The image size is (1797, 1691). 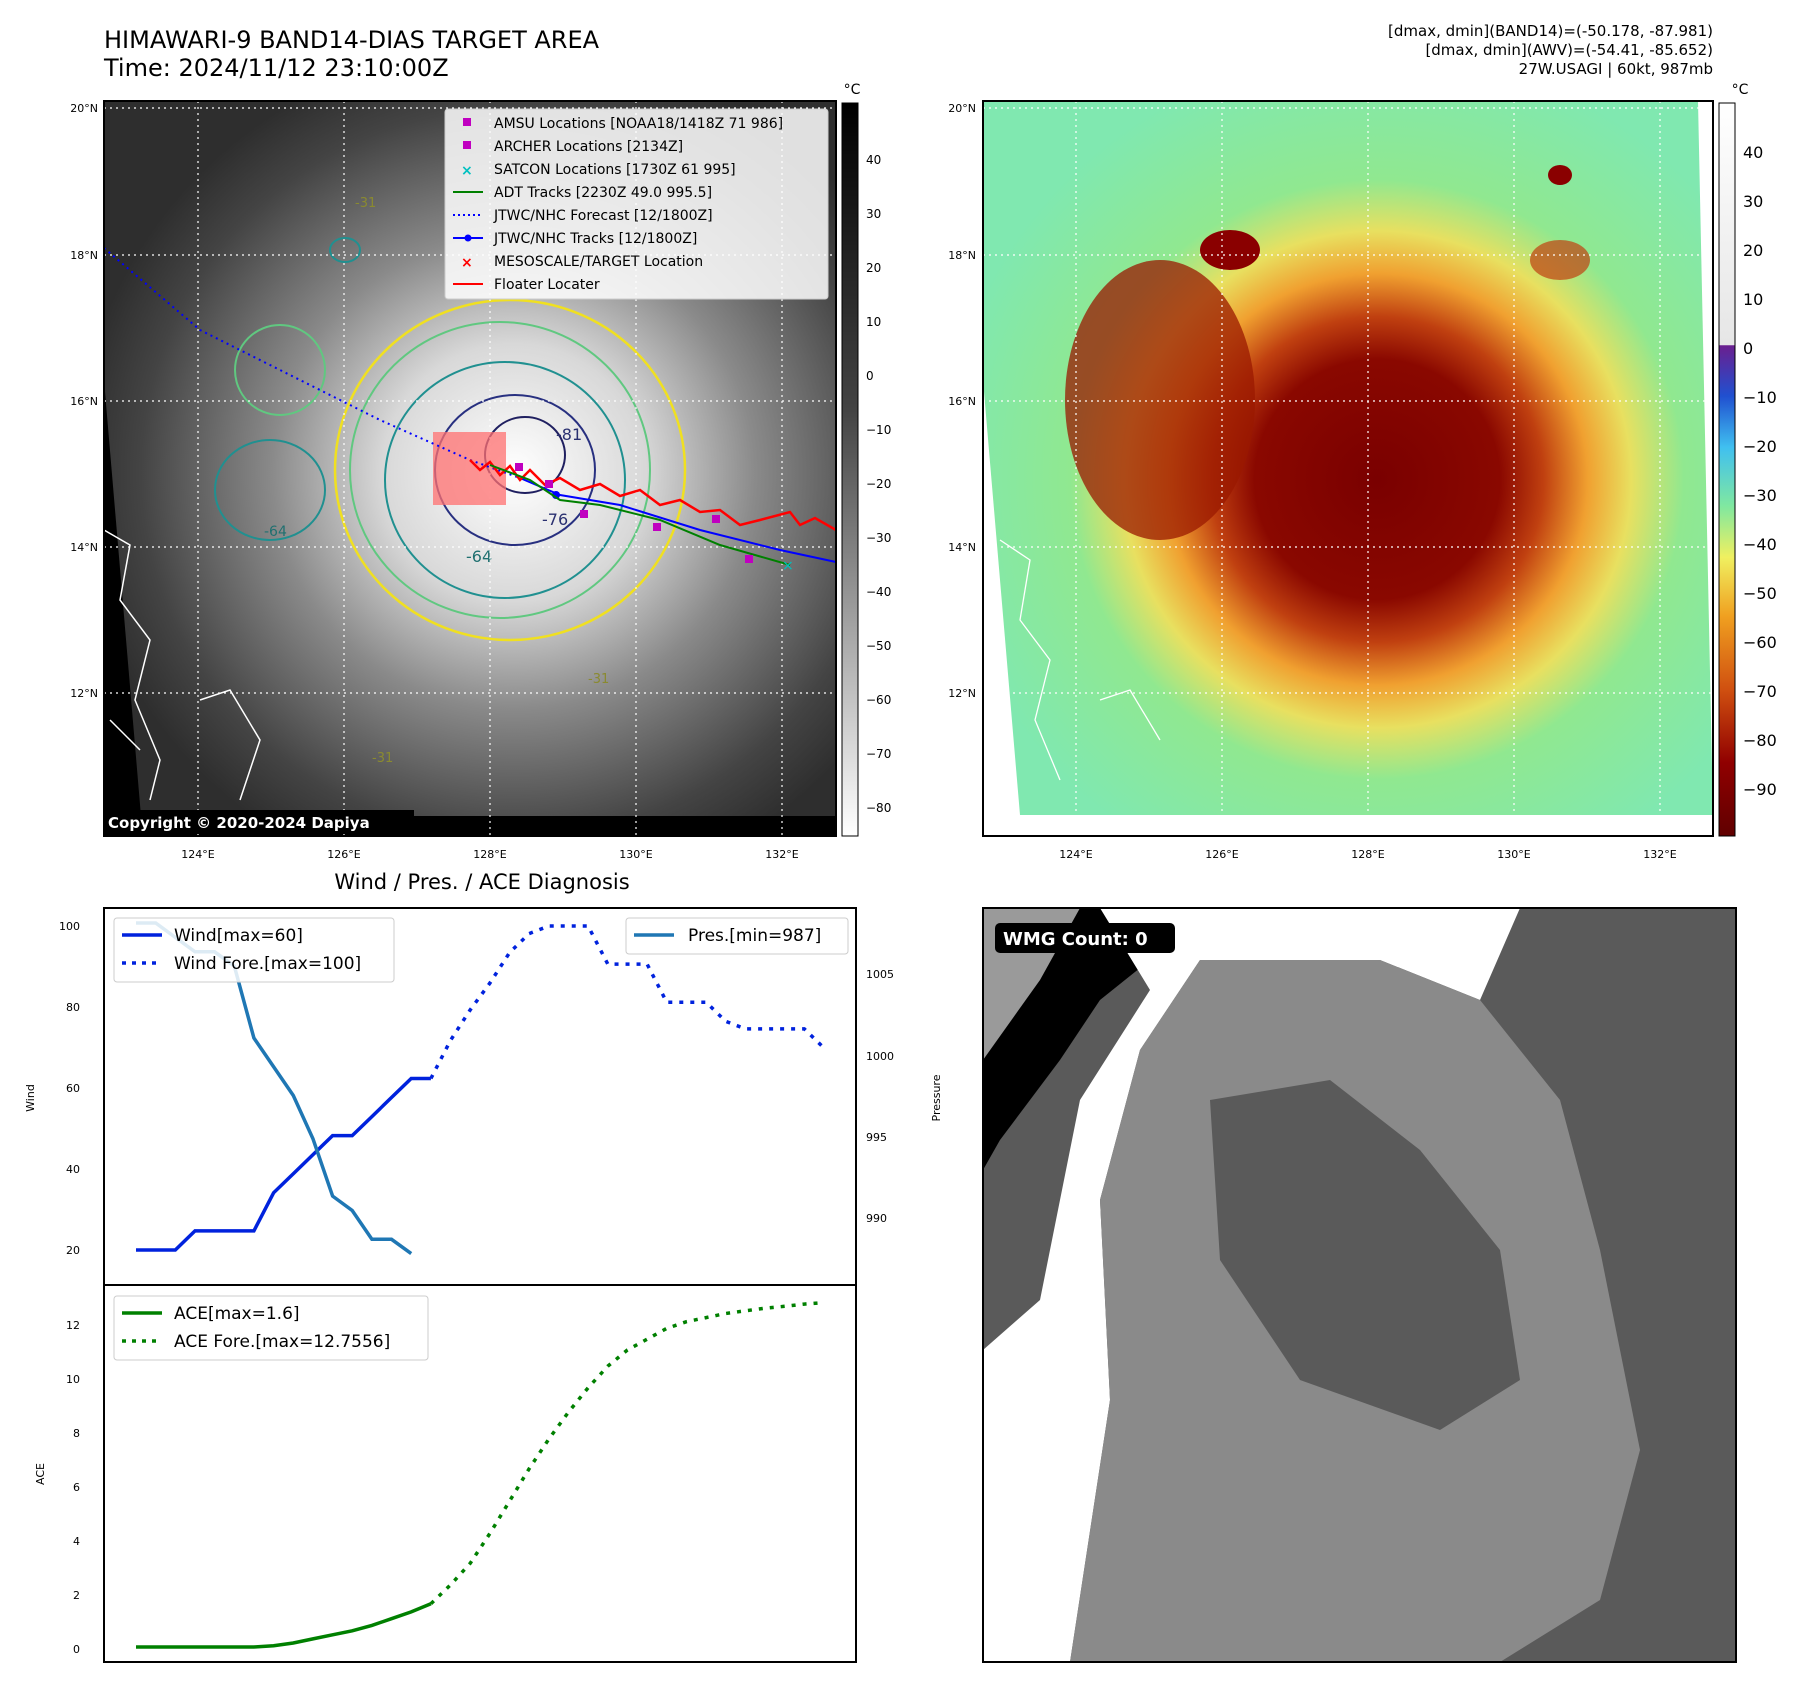 What do you see at coordinates (76, 1595) in the screenshot?
I see `ace-tick-2: 2` at bounding box center [76, 1595].